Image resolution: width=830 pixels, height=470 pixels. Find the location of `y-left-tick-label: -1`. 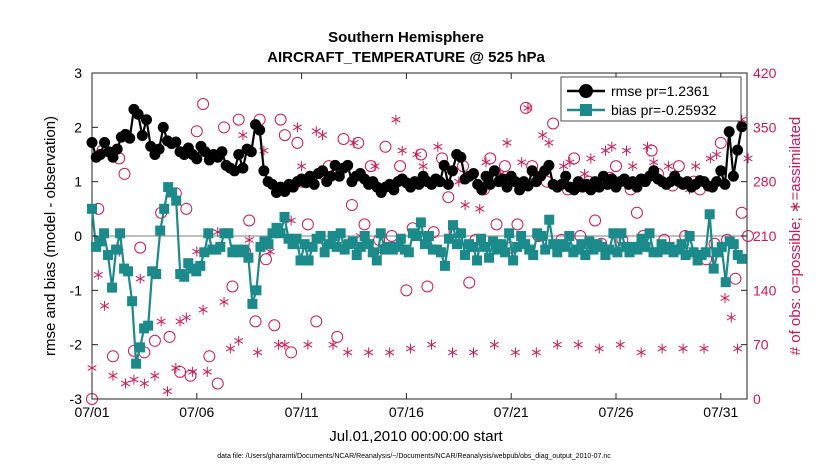

y-left-tick-label: -1 is located at coordinates (76, 290).